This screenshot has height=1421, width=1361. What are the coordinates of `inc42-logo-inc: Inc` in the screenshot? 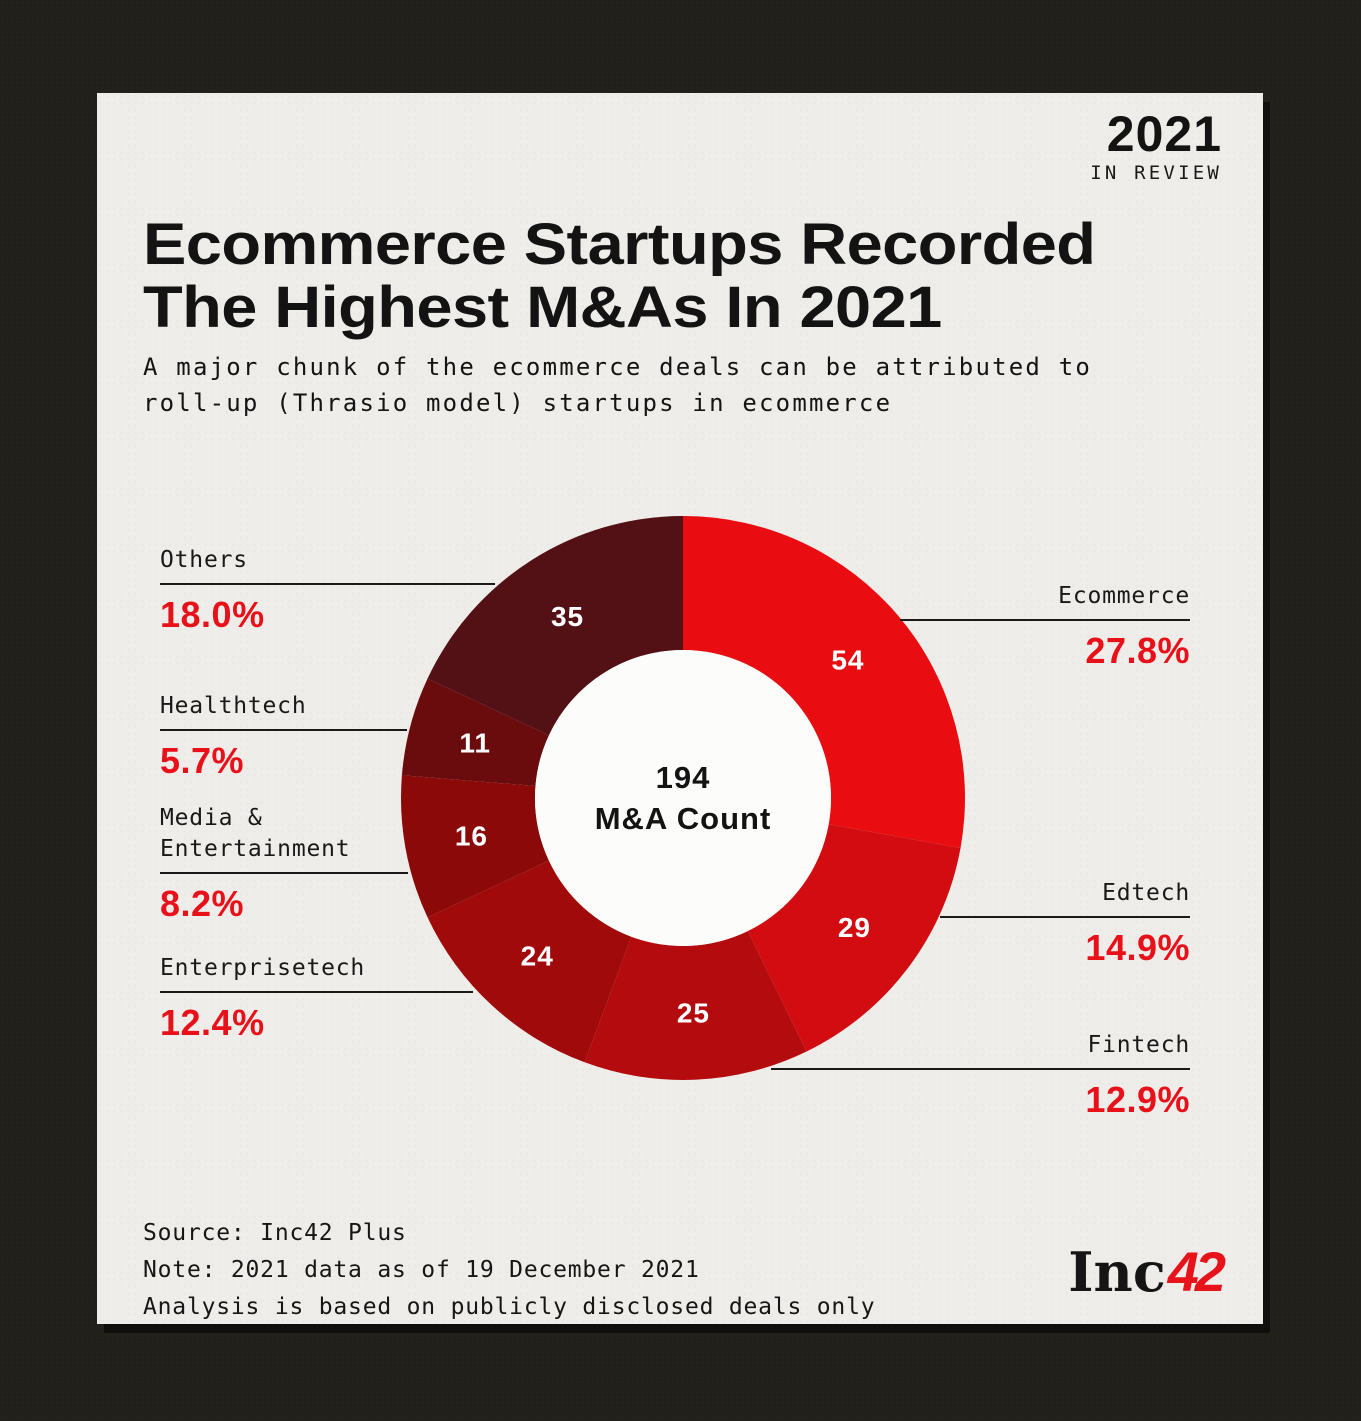 It's located at (1117, 1272).